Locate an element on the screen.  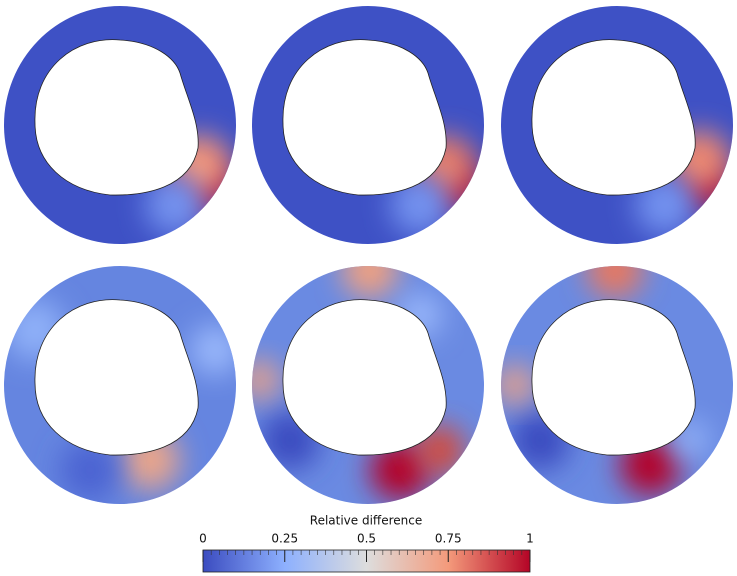
colorbar: Relative difference 0 0.25 0.5 0.75 1 is located at coordinates (366, 543).